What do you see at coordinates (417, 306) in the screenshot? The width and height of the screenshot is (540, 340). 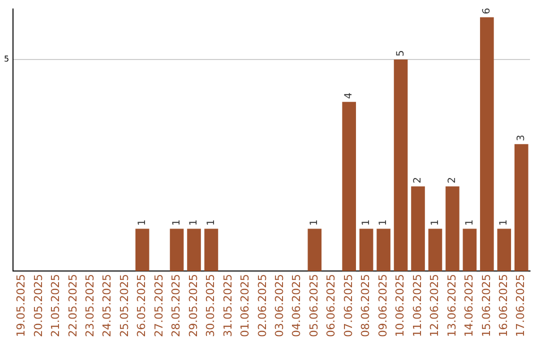 I see `x-tick-label: 11.06.2025` at bounding box center [417, 306].